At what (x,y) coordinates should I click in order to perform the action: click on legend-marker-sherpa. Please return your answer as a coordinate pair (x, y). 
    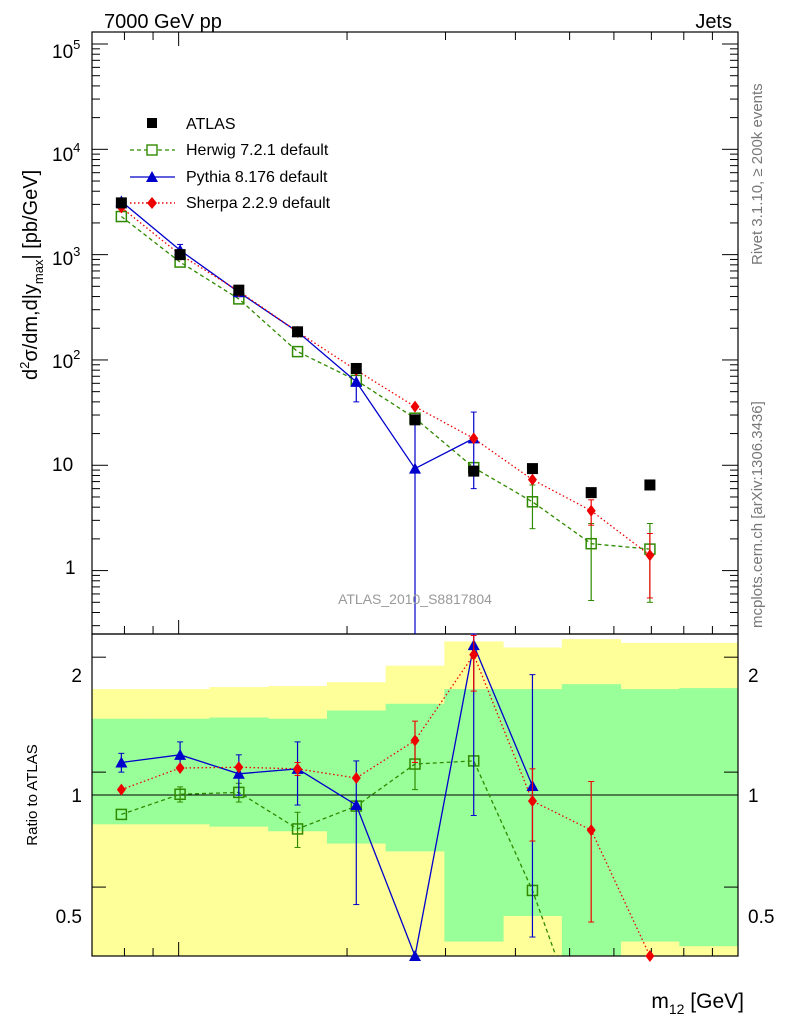
    Looking at the image, I should click on (152, 203).